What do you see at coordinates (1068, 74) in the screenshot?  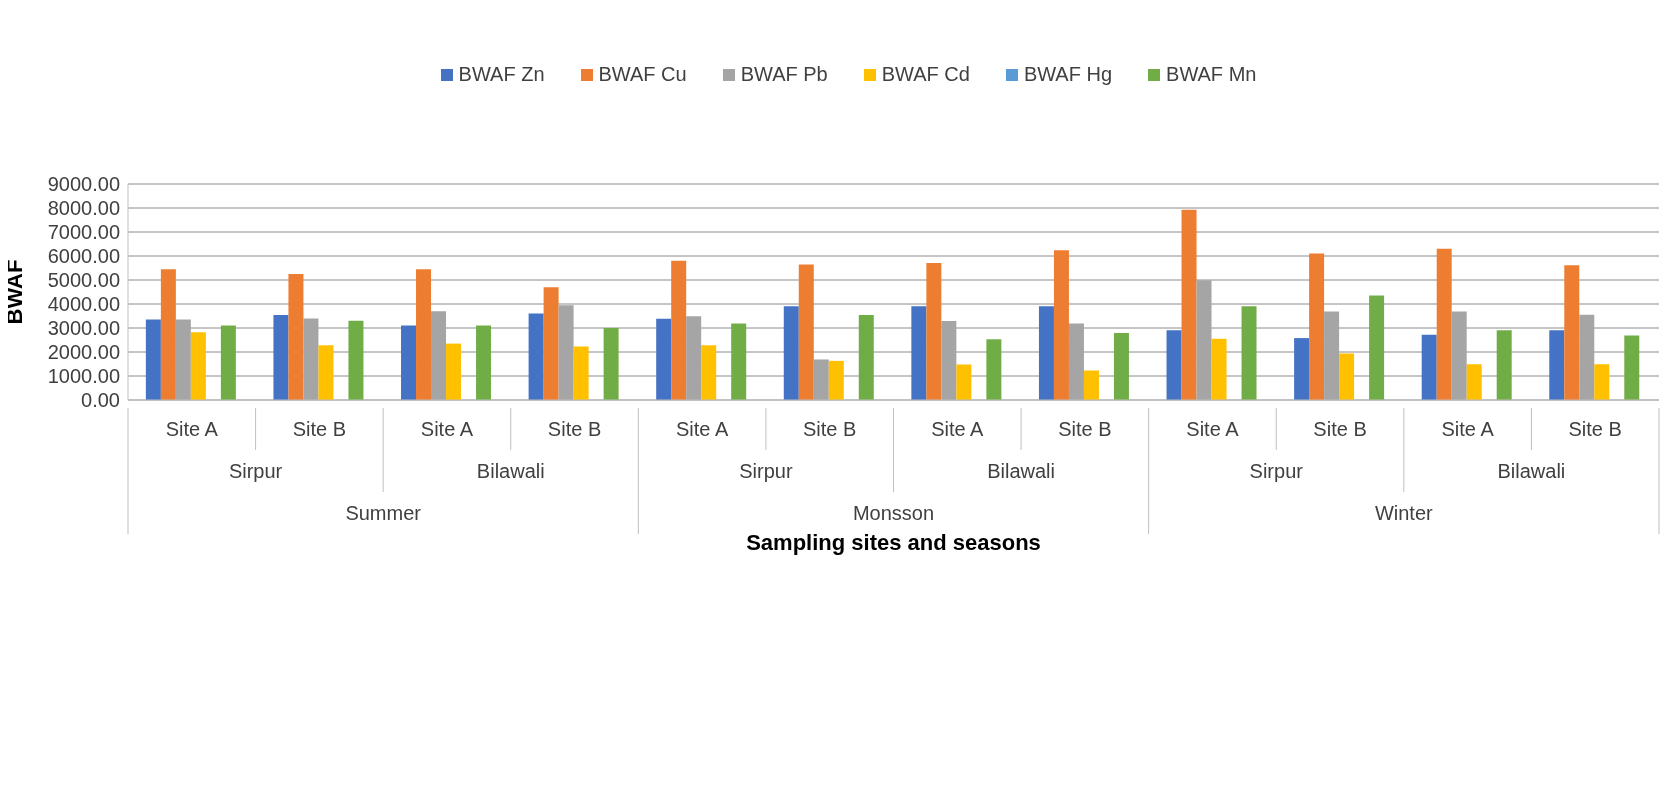 I see `legend-label: BWAF Hg` at bounding box center [1068, 74].